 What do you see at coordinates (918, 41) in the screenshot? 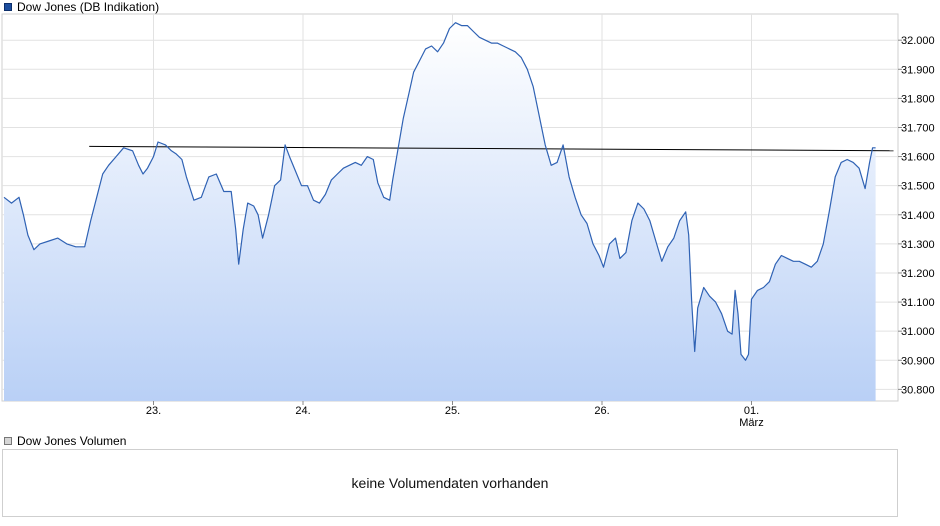
I see `y-tick-label: 32.000` at bounding box center [918, 41].